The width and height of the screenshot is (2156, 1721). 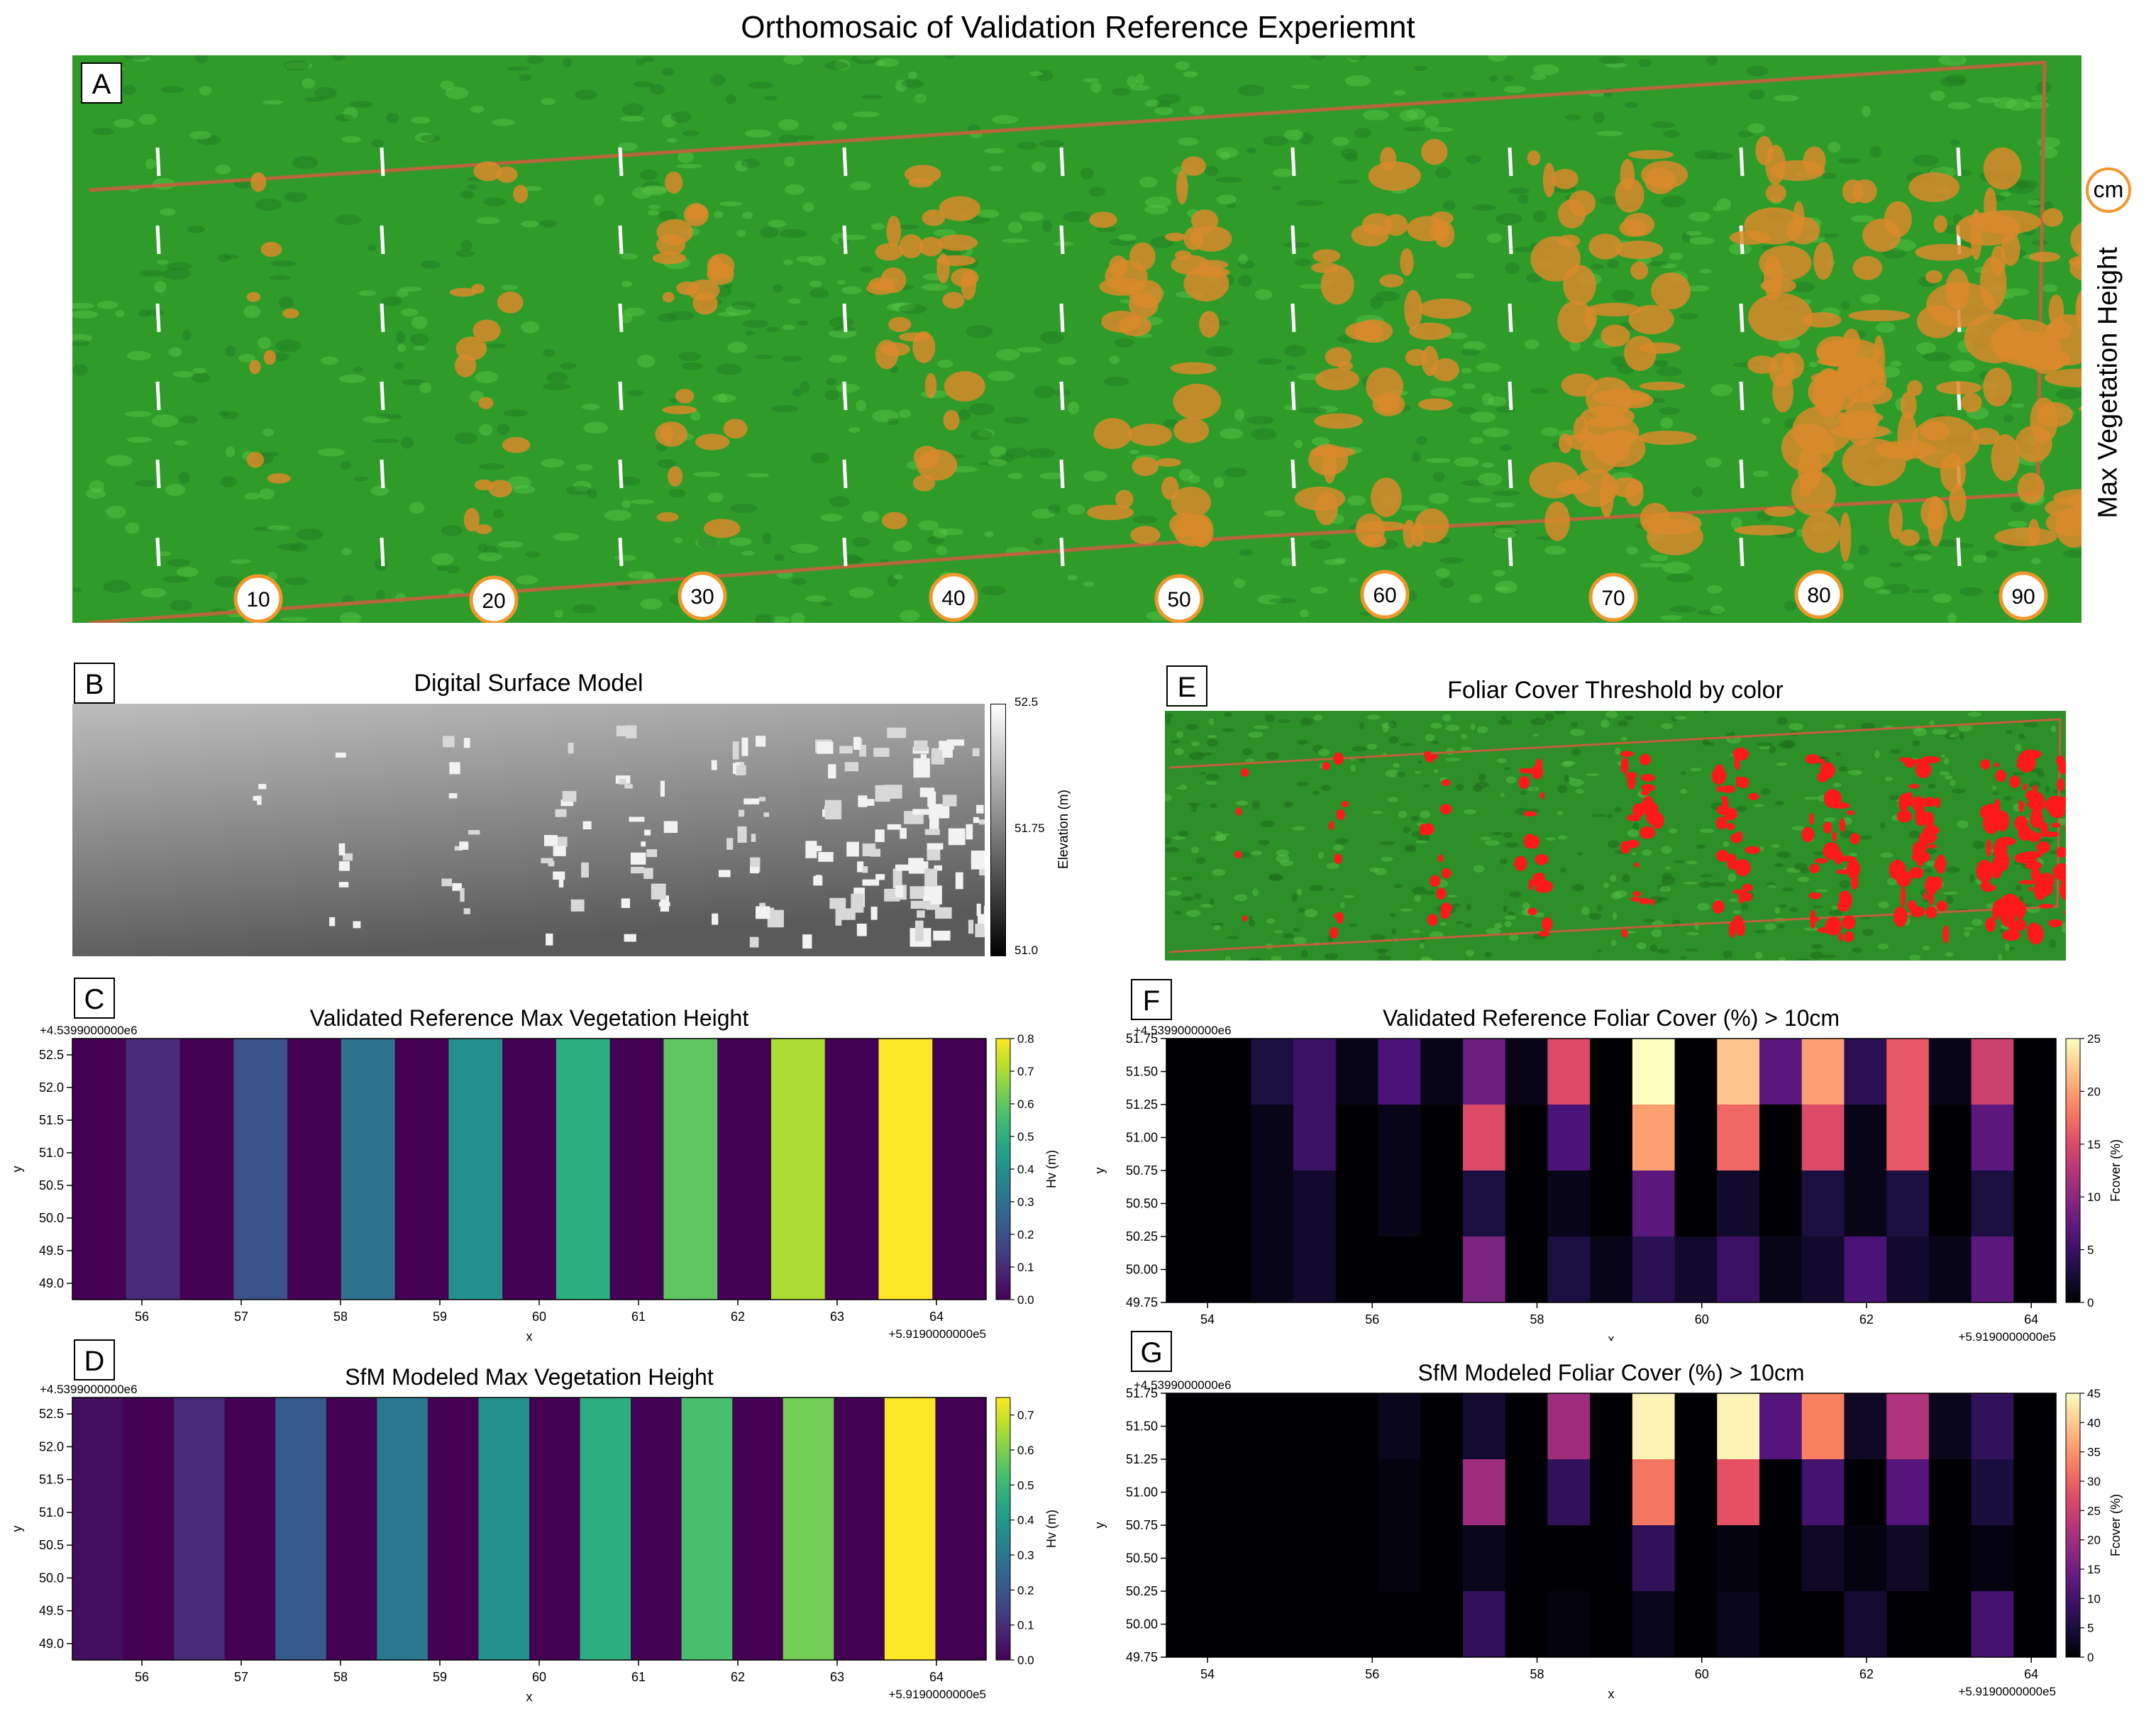 I want to click on x-tick-label: 56, so click(x=1372, y=1674).